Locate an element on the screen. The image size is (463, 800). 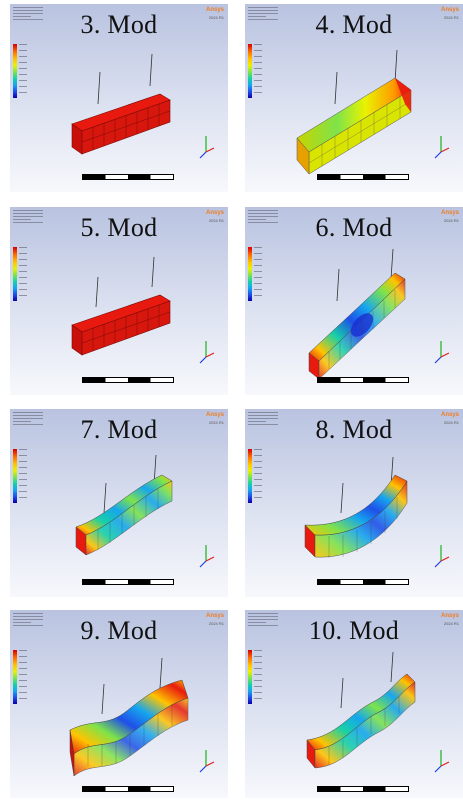
mode-panel-8: Ansys 2024 R1 8. Mod is located at coordinates (354, 503).